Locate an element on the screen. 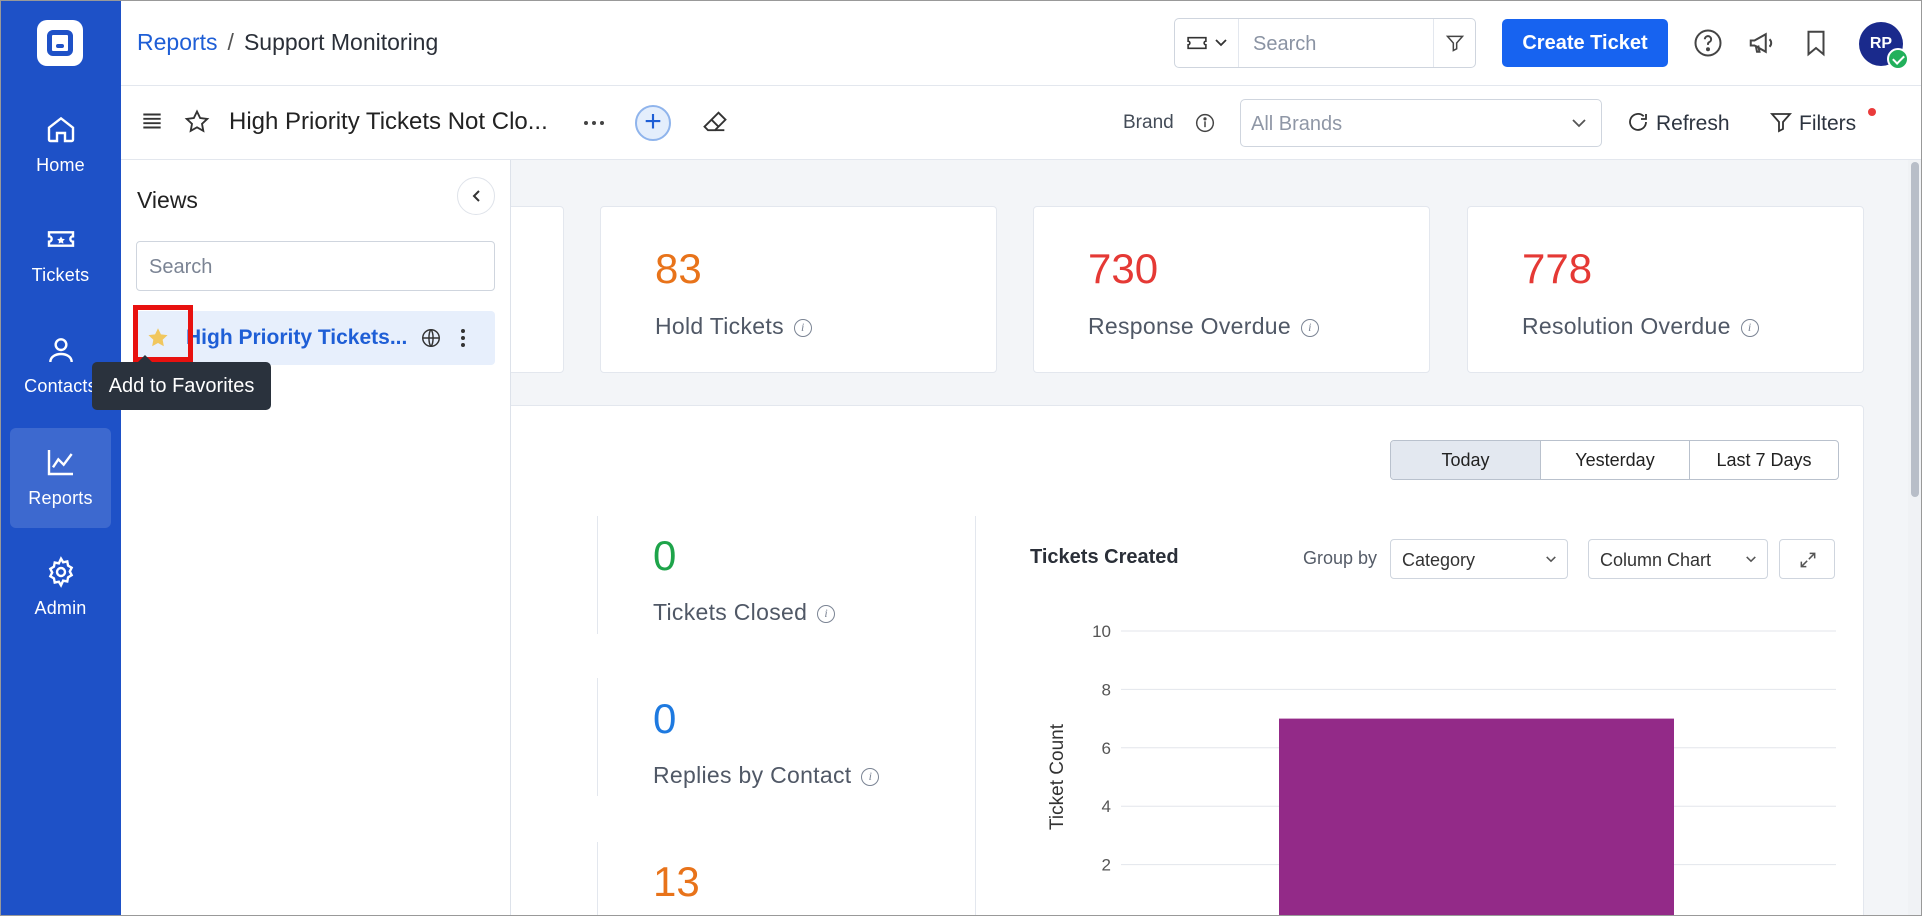  scrollbar-thumb is located at coordinates (1915, 329).